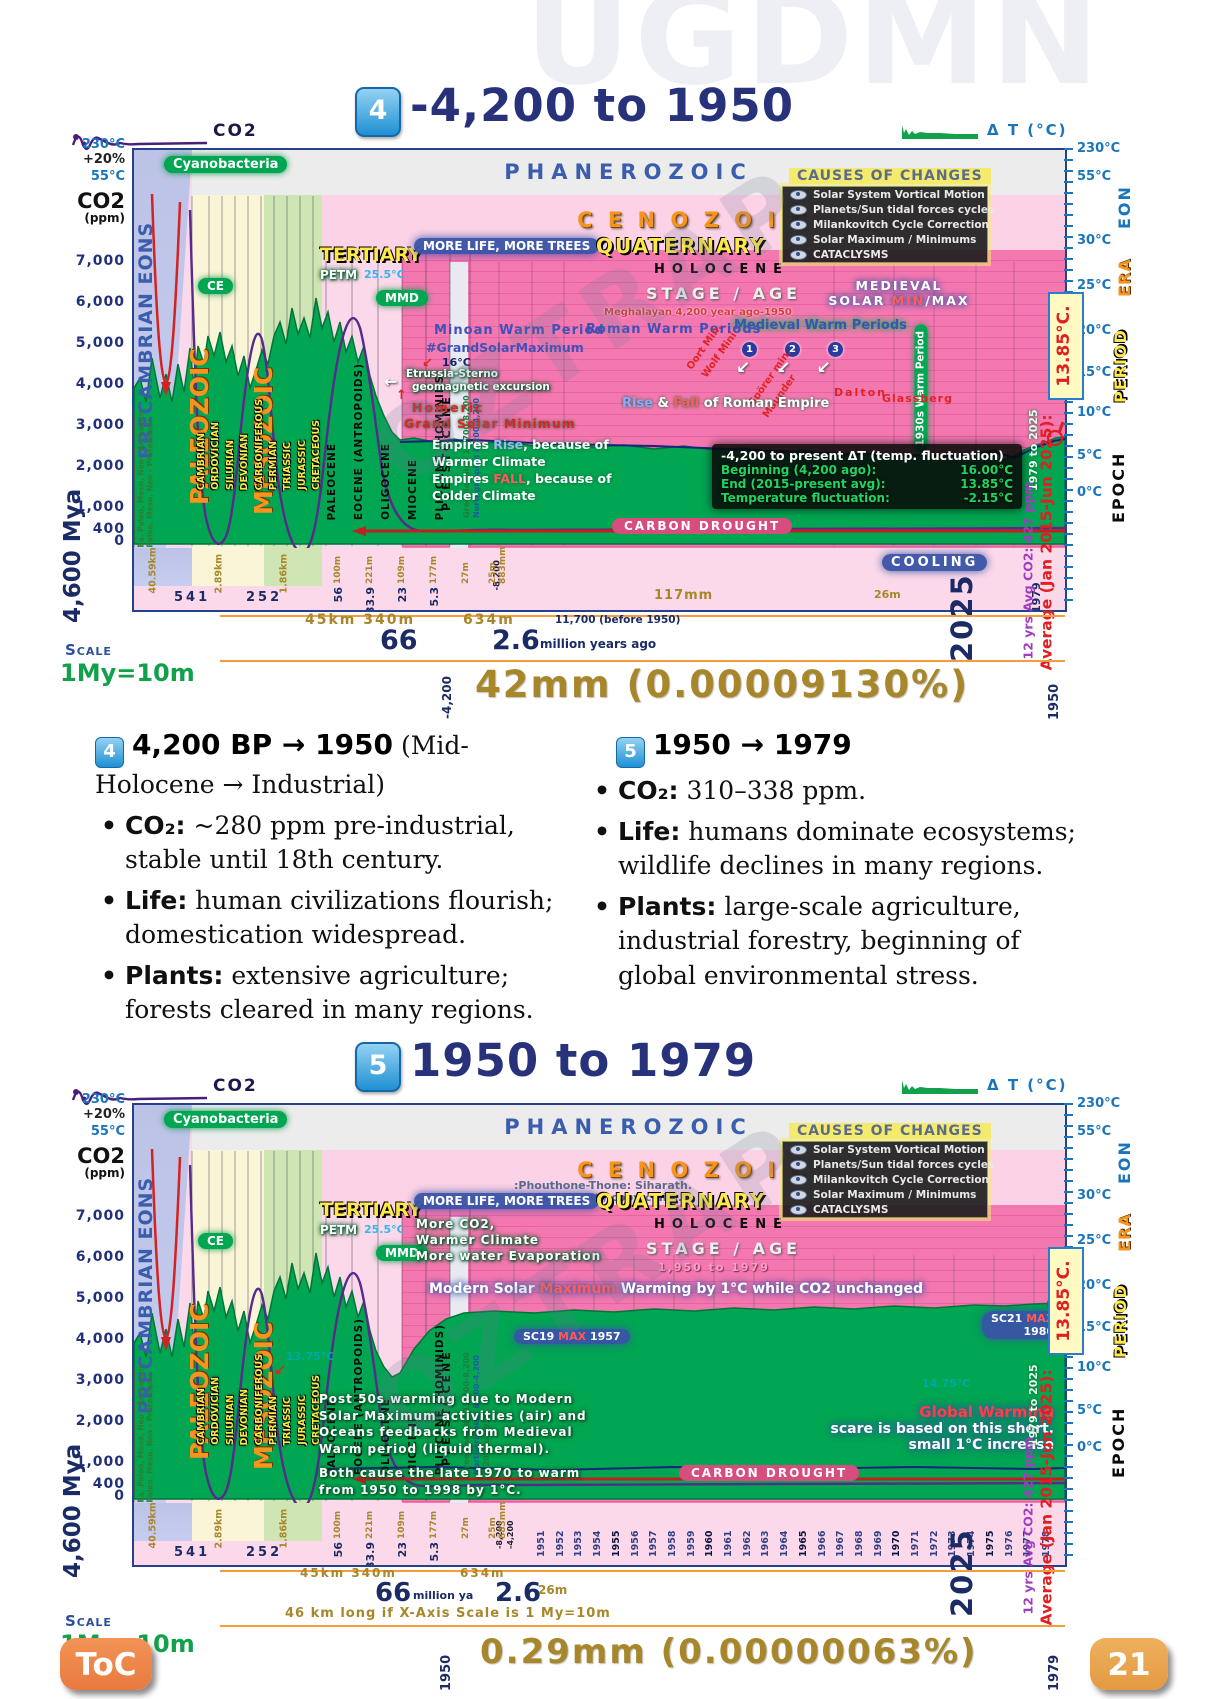 The height and width of the screenshot is (1699, 1227). I want to click on carbon-drought-pill: CARBON DROUGHT, so click(769, 1473).